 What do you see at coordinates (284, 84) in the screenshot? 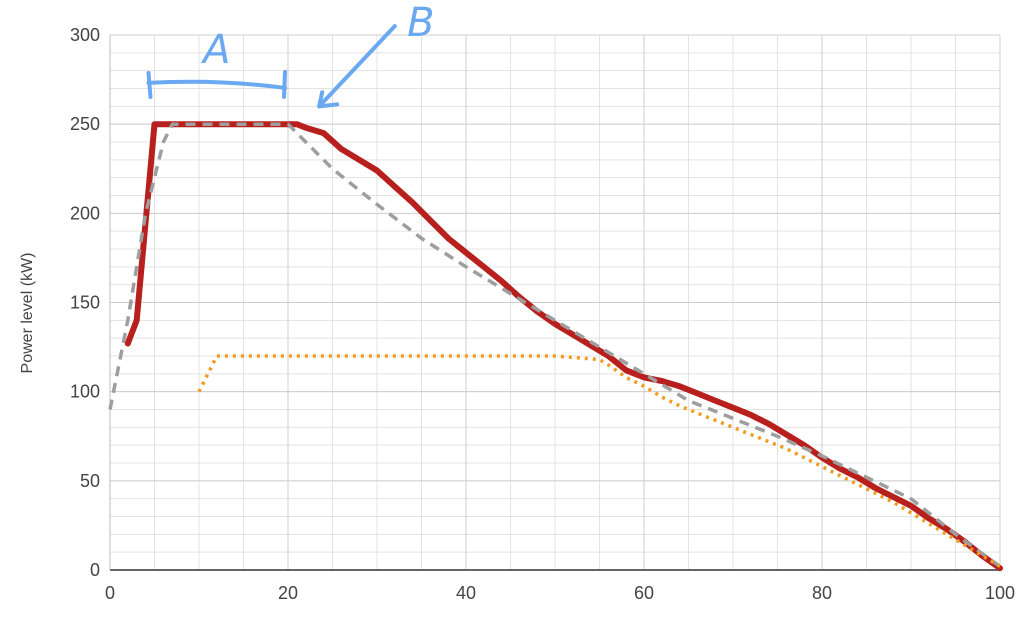
I see `annotation-a-tick-right` at bounding box center [284, 84].